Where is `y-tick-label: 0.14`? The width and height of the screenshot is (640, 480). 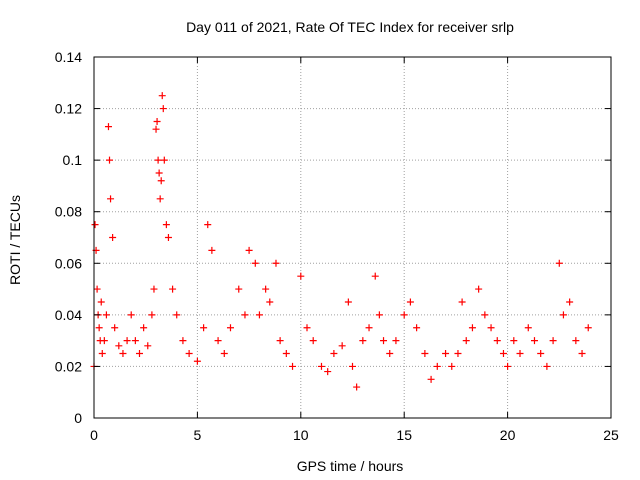 y-tick-label: 0.14 is located at coordinates (68, 57).